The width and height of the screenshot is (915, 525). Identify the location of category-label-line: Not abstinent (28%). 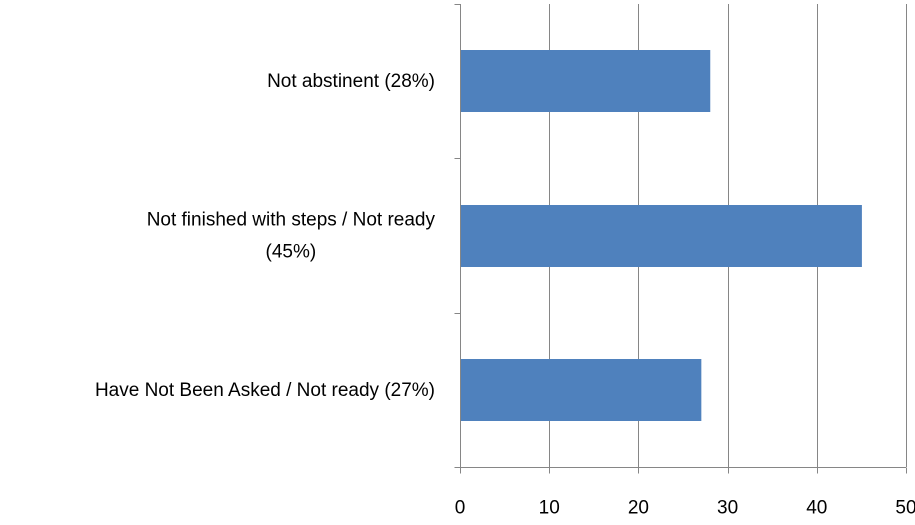
(351, 81).